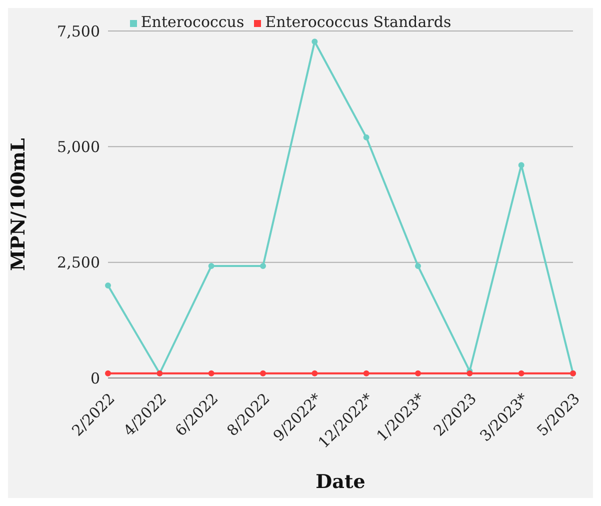 The width and height of the screenshot is (601, 506). What do you see at coordinates (19, 204) in the screenshot?
I see `y-axis-title: MPN/100mL` at bounding box center [19, 204].